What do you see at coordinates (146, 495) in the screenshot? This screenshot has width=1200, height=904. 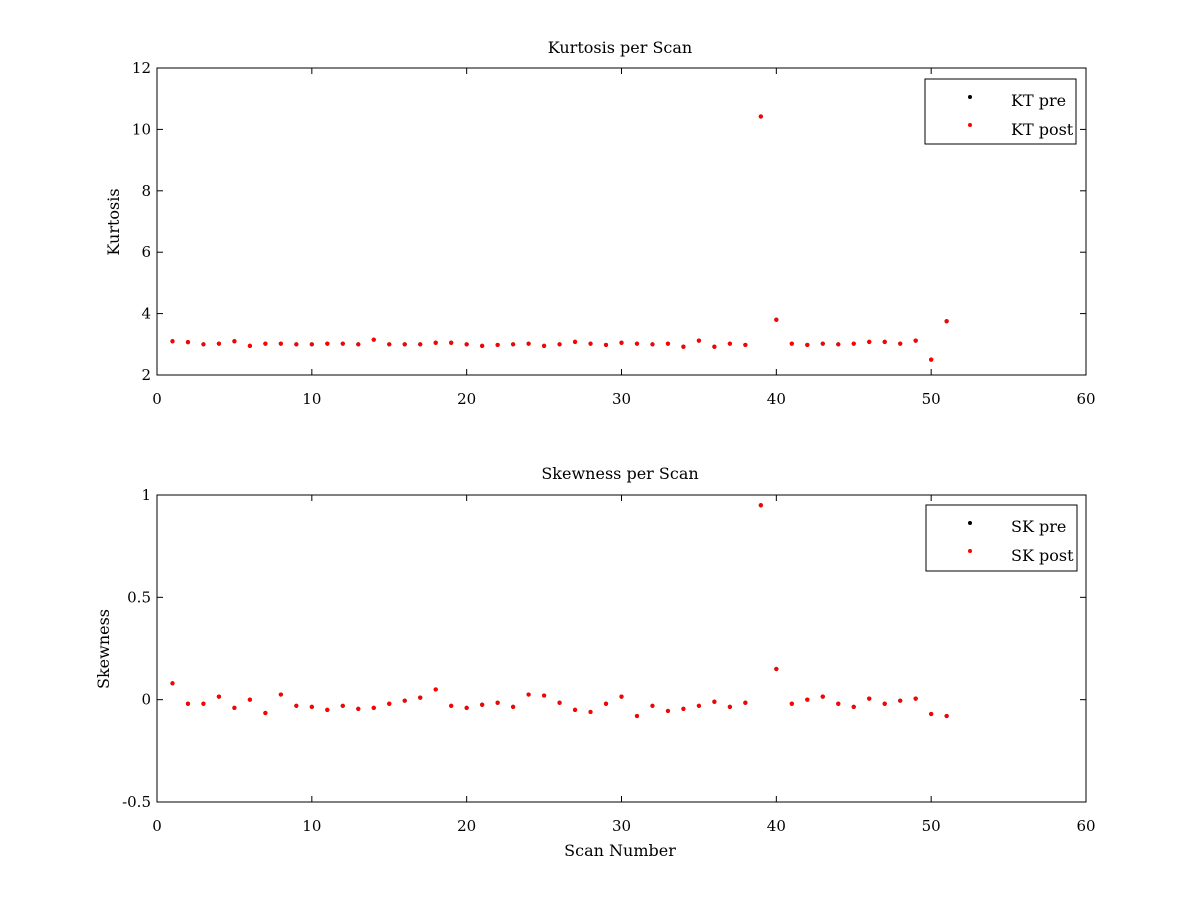 I see `y-tick-label-skewness: 1` at bounding box center [146, 495].